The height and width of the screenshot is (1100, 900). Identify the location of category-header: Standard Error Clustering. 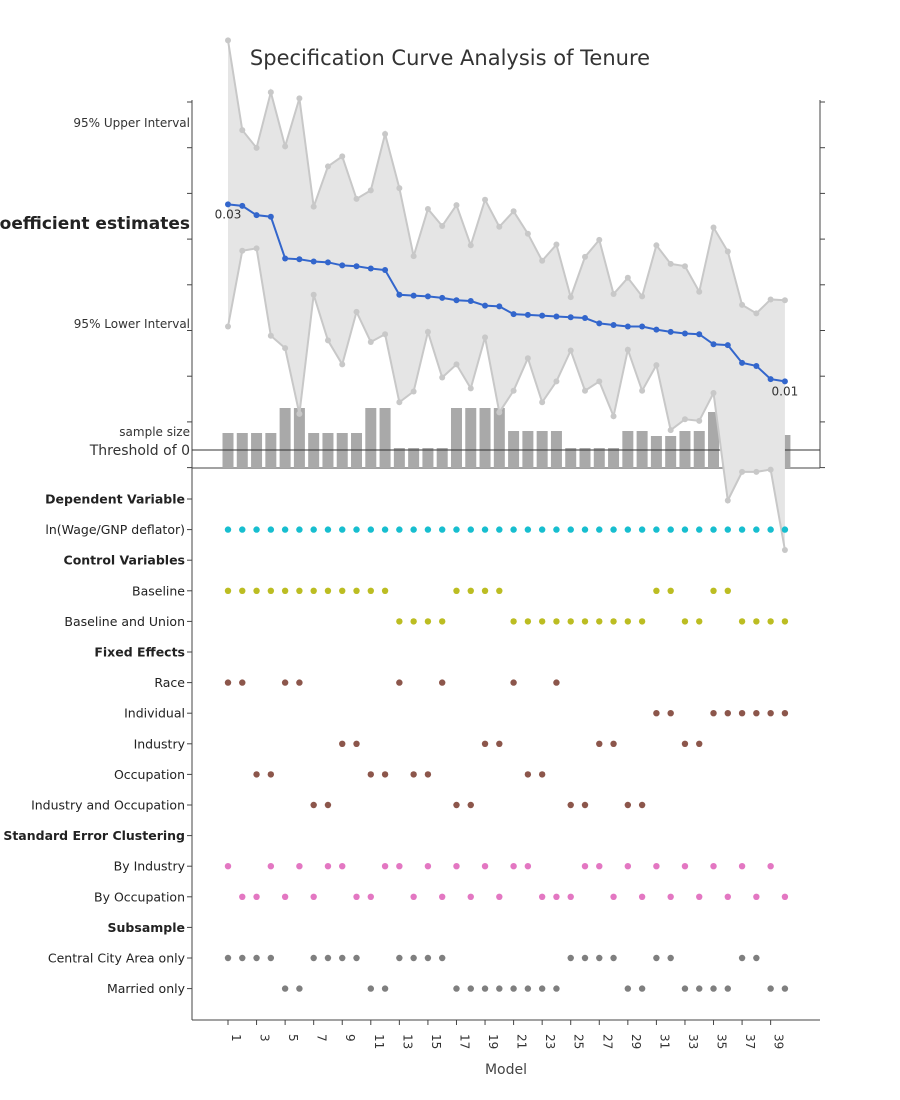
(94, 835).